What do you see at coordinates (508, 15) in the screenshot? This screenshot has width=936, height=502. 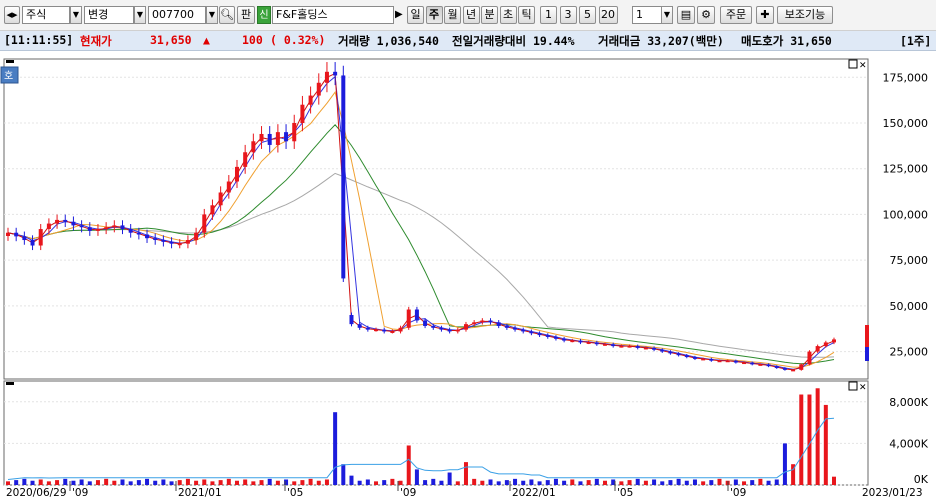 I see `period-button-5: 초` at bounding box center [508, 15].